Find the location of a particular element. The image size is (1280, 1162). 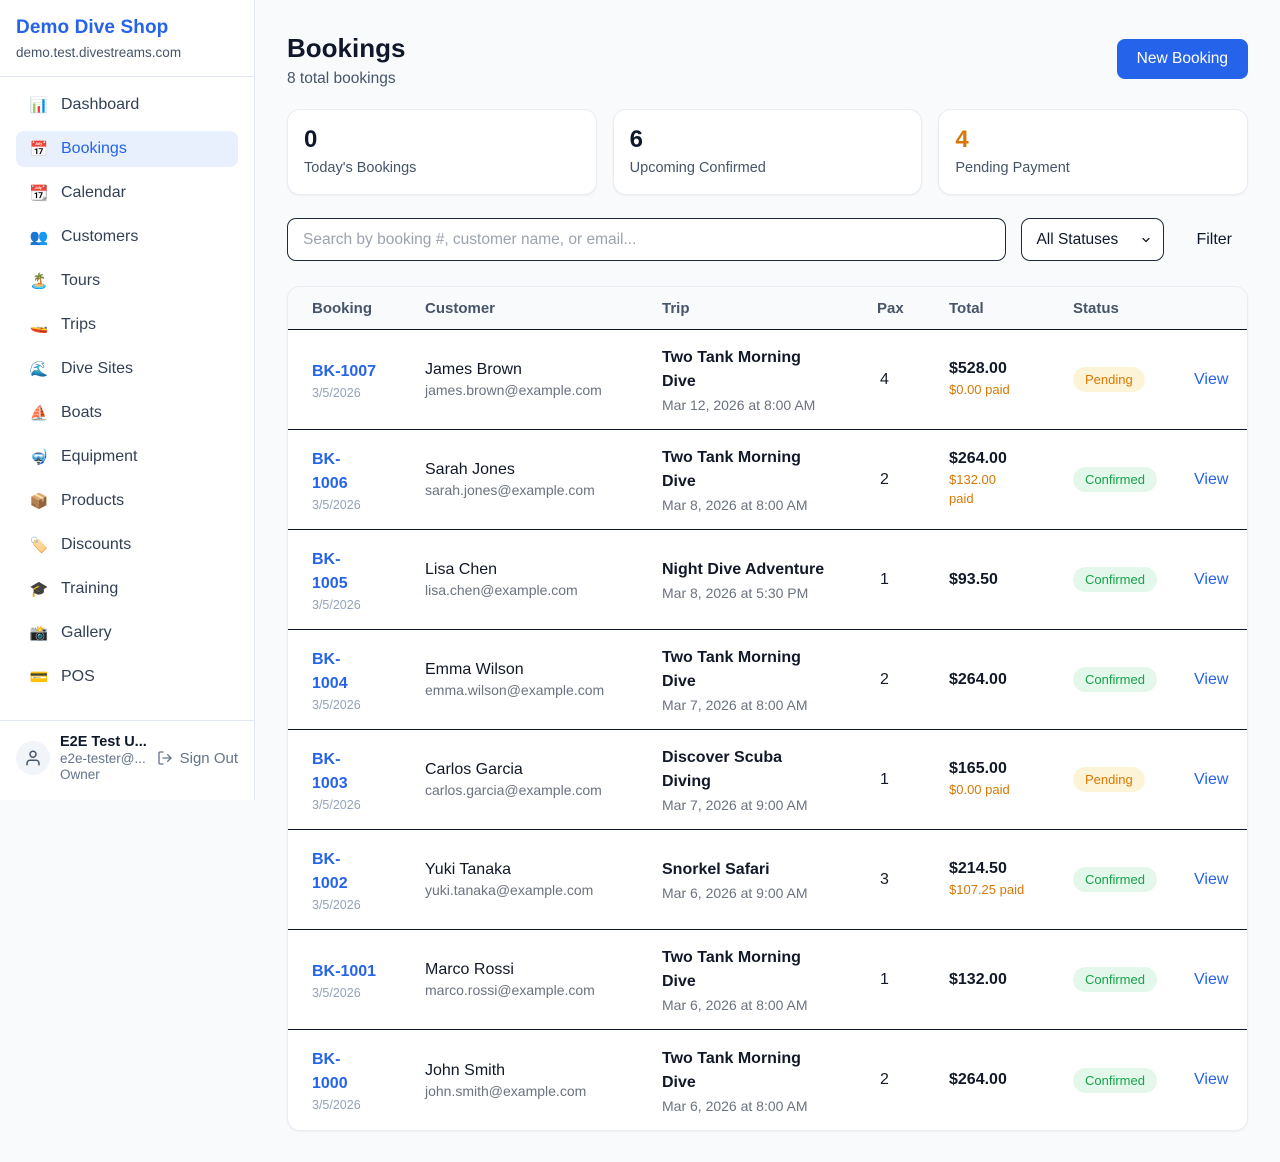

customer-cell: James Brown james.brown@example.com is located at coordinates (543, 379).